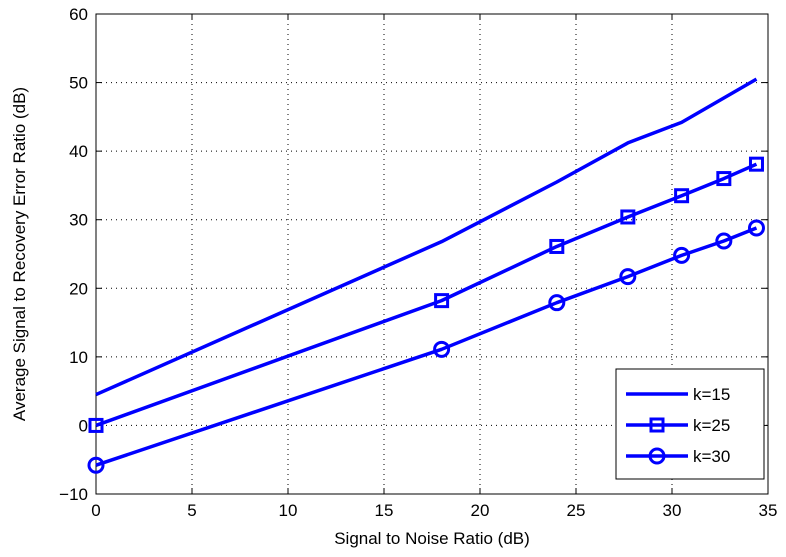  What do you see at coordinates (711, 394) in the screenshot?
I see `legend-label: k=15` at bounding box center [711, 394].